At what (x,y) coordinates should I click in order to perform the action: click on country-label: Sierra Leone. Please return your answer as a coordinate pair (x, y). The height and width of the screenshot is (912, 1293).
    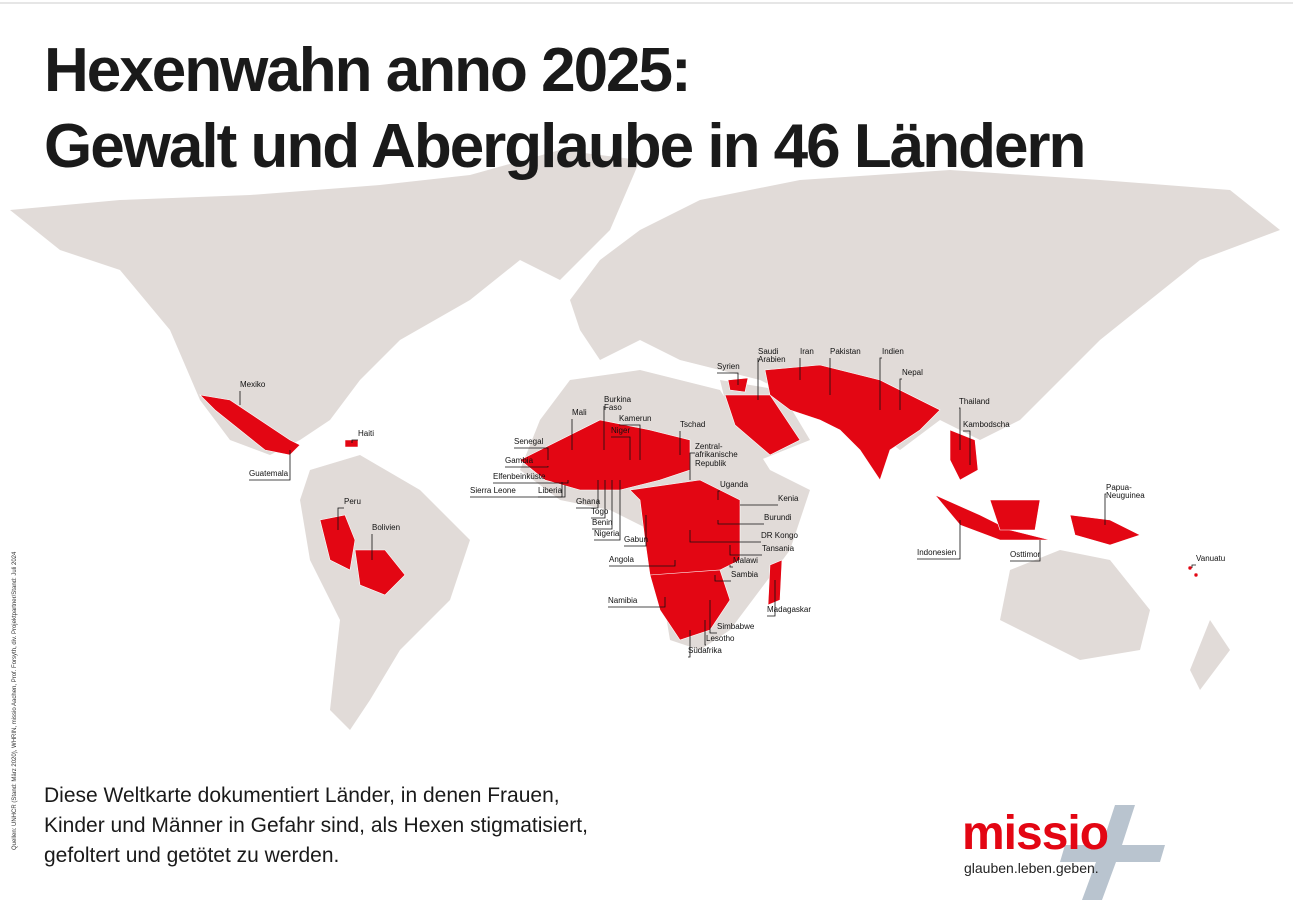
    Looking at the image, I should click on (493, 490).